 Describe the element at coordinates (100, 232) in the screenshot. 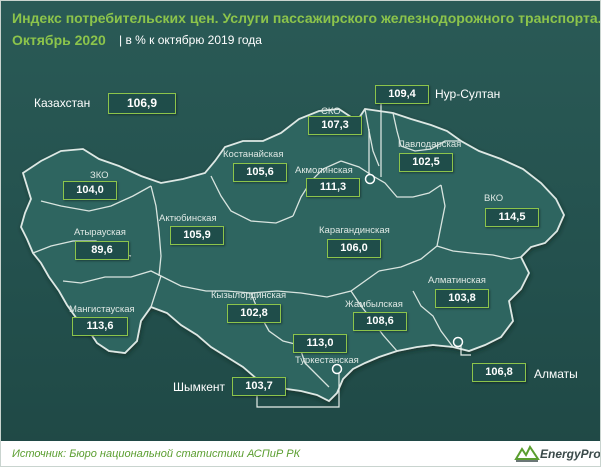

I see `region-label-atyrau: Атырауская` at that location.